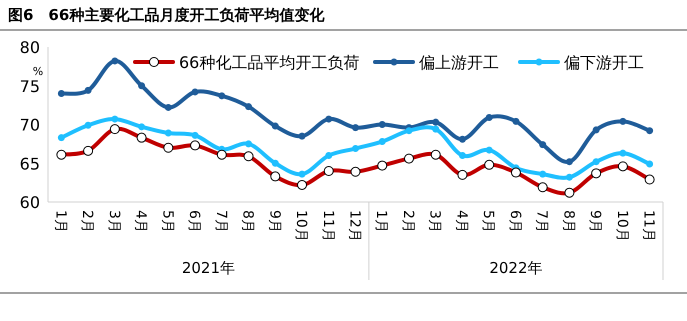  Describe the element at coordinates (30, 47) in the screenshot. I see `y-tick-label: 80` at that location.